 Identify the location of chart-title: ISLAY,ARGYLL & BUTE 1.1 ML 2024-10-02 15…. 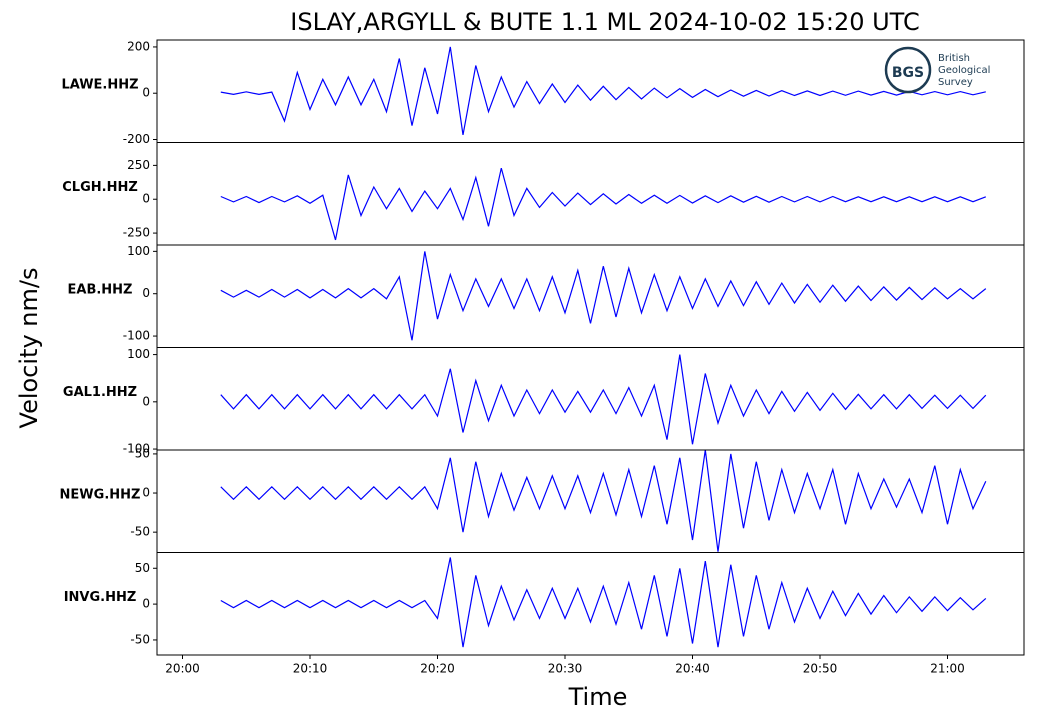
(604, 22).